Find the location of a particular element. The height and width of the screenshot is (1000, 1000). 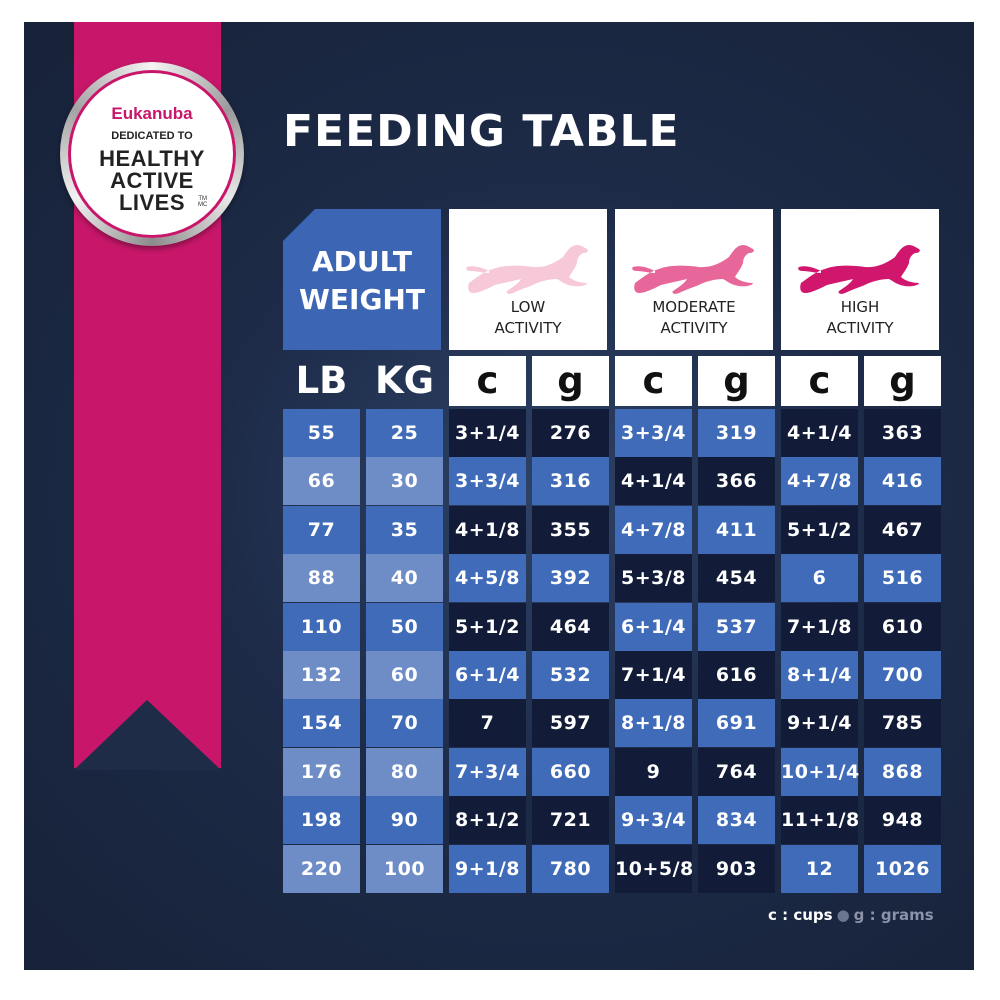

table-cell: 660 is located at coordinates (570, 771).